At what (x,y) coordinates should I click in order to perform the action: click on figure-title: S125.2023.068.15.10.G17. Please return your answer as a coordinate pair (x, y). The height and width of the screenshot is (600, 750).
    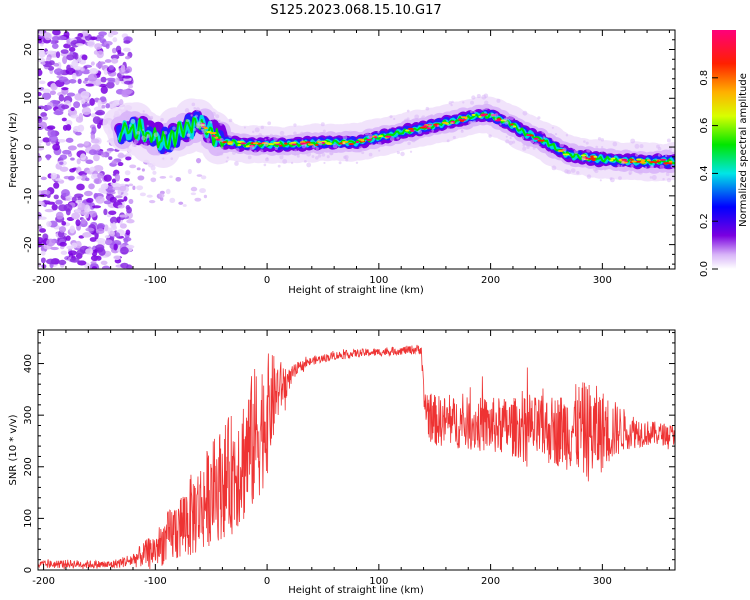
    Looking at the image, I should click on (355, 10).